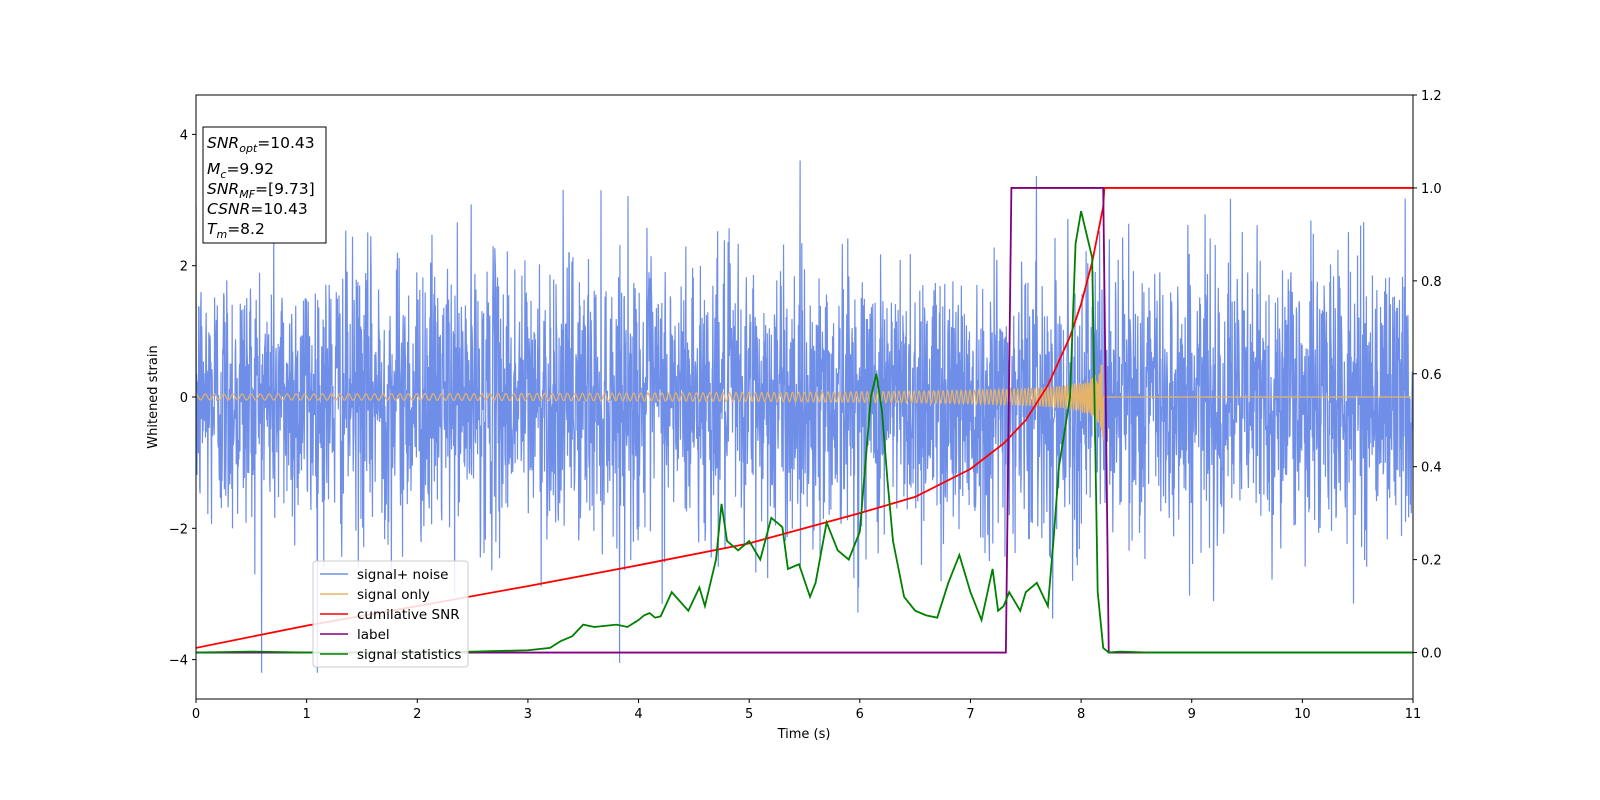 Image resolution: width=1600 pixels, height=800 pixels. Describe the element at coordinates (257, 209) in the screenshot. I see `info-csnr: CSNR=10.43` at that location.